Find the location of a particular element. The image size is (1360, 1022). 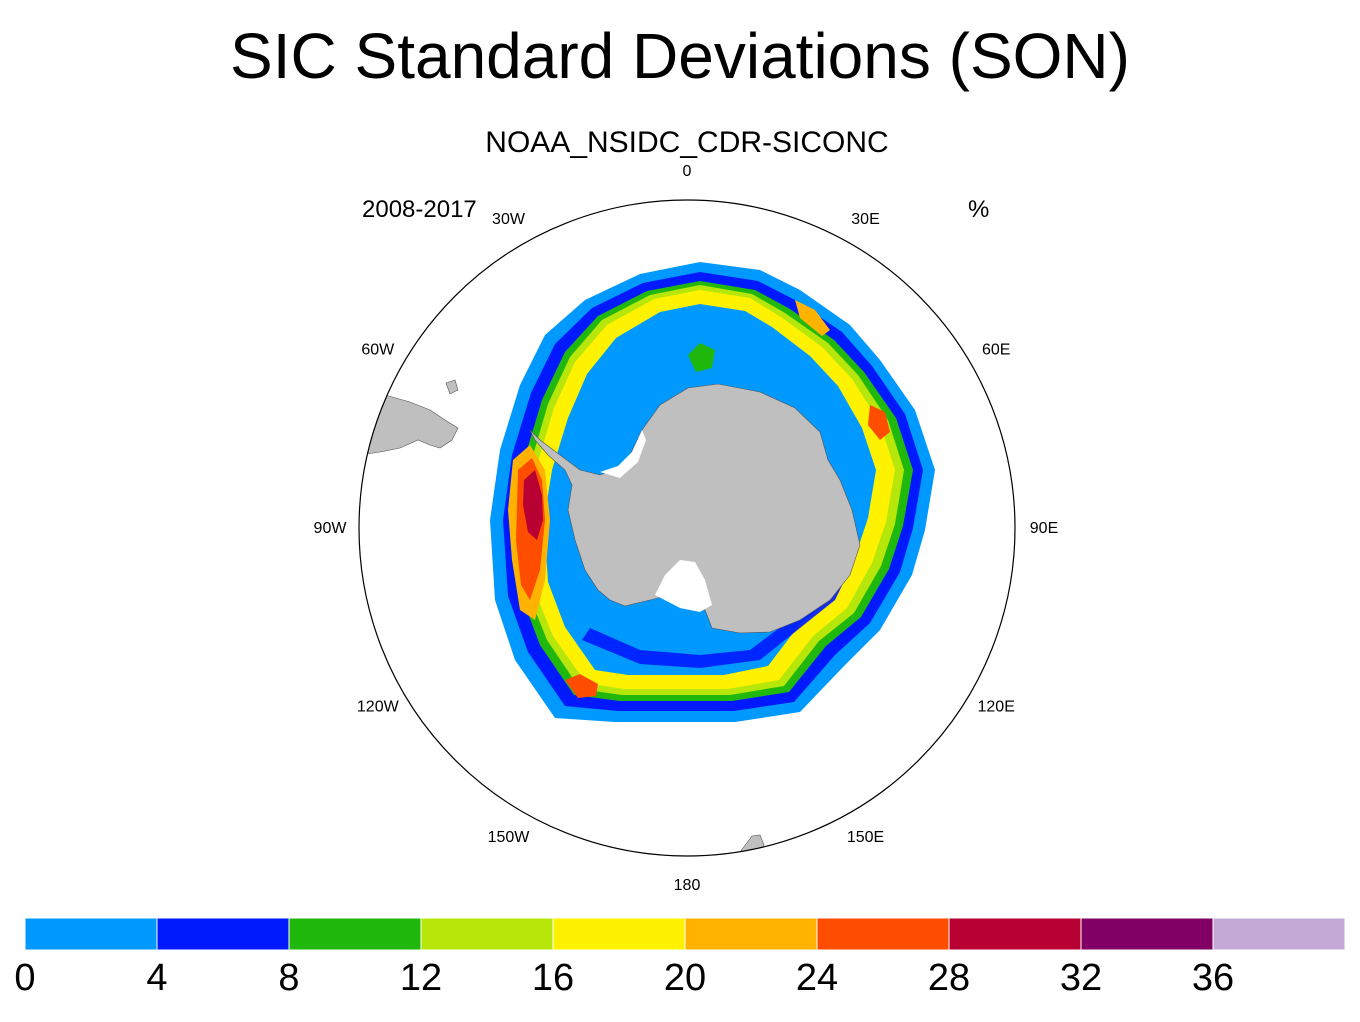

ross-ice-shelf is located at coordinates (683, 586).